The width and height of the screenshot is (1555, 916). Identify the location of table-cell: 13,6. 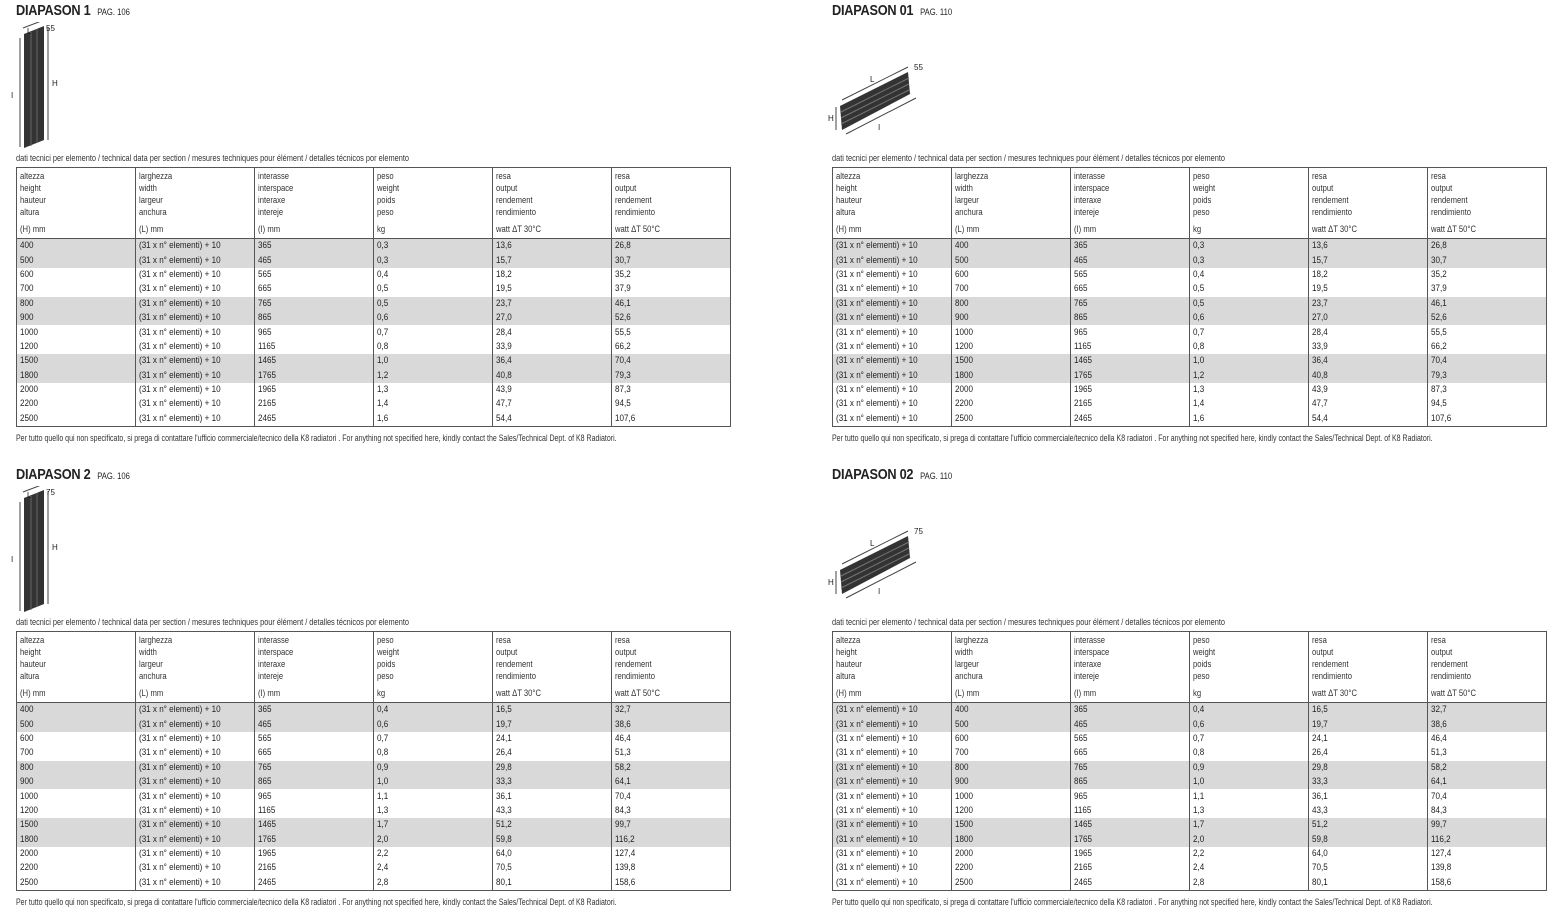
(552, 246).